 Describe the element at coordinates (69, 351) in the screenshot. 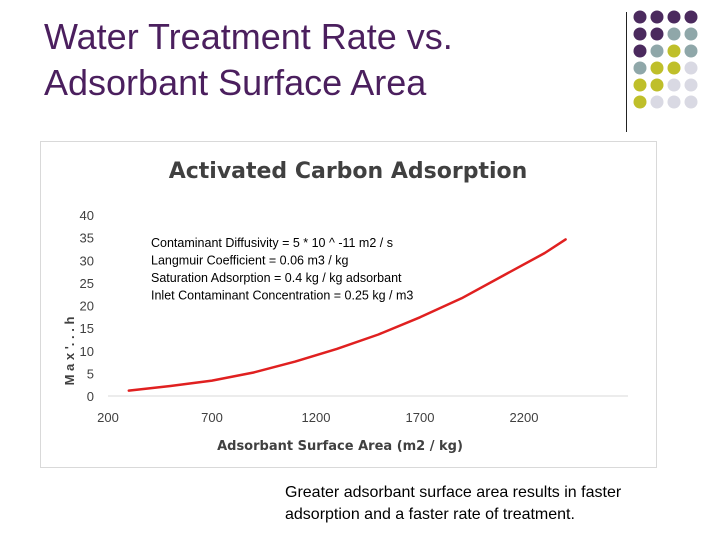

I see `y-axis-label: M a x '. . . h` at that location.